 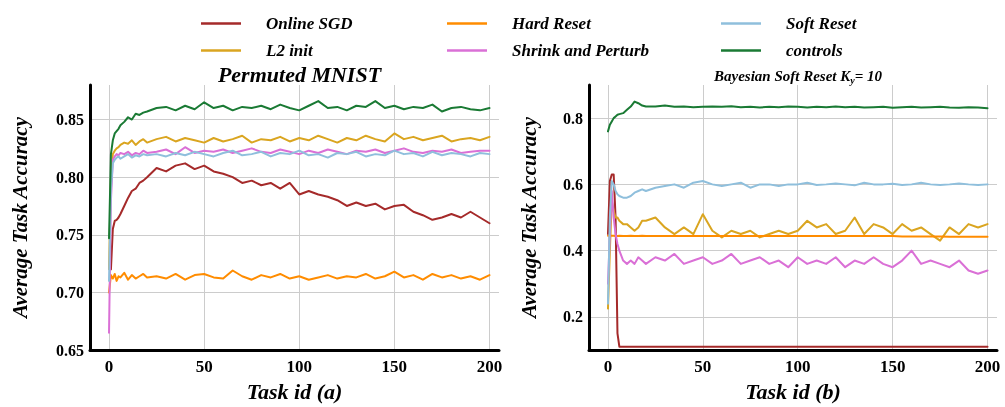 I want to click on chart-title: Permuted MNIST, so click(x=299, y=74).